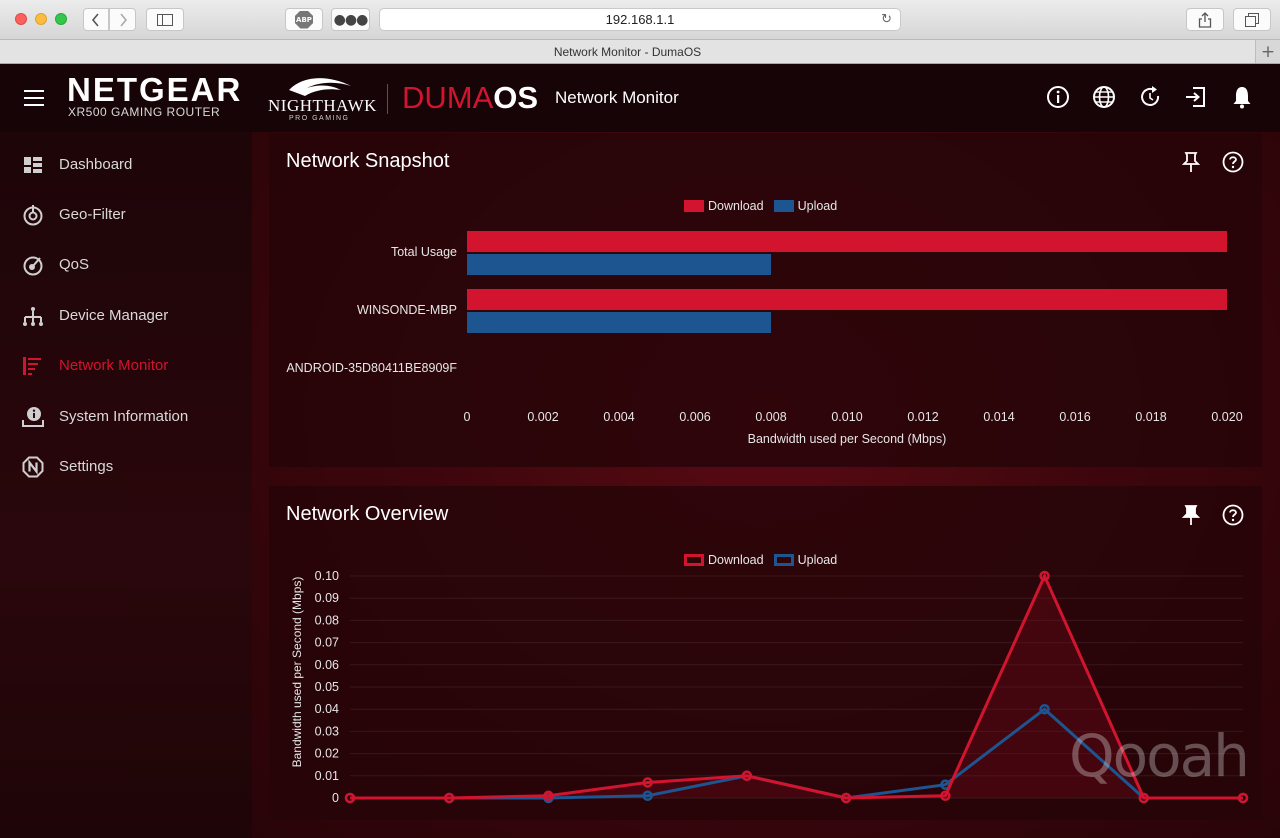 The height and width of the screenshot is (838, 1280). I want to click on close-window-button, so click(21, 19).